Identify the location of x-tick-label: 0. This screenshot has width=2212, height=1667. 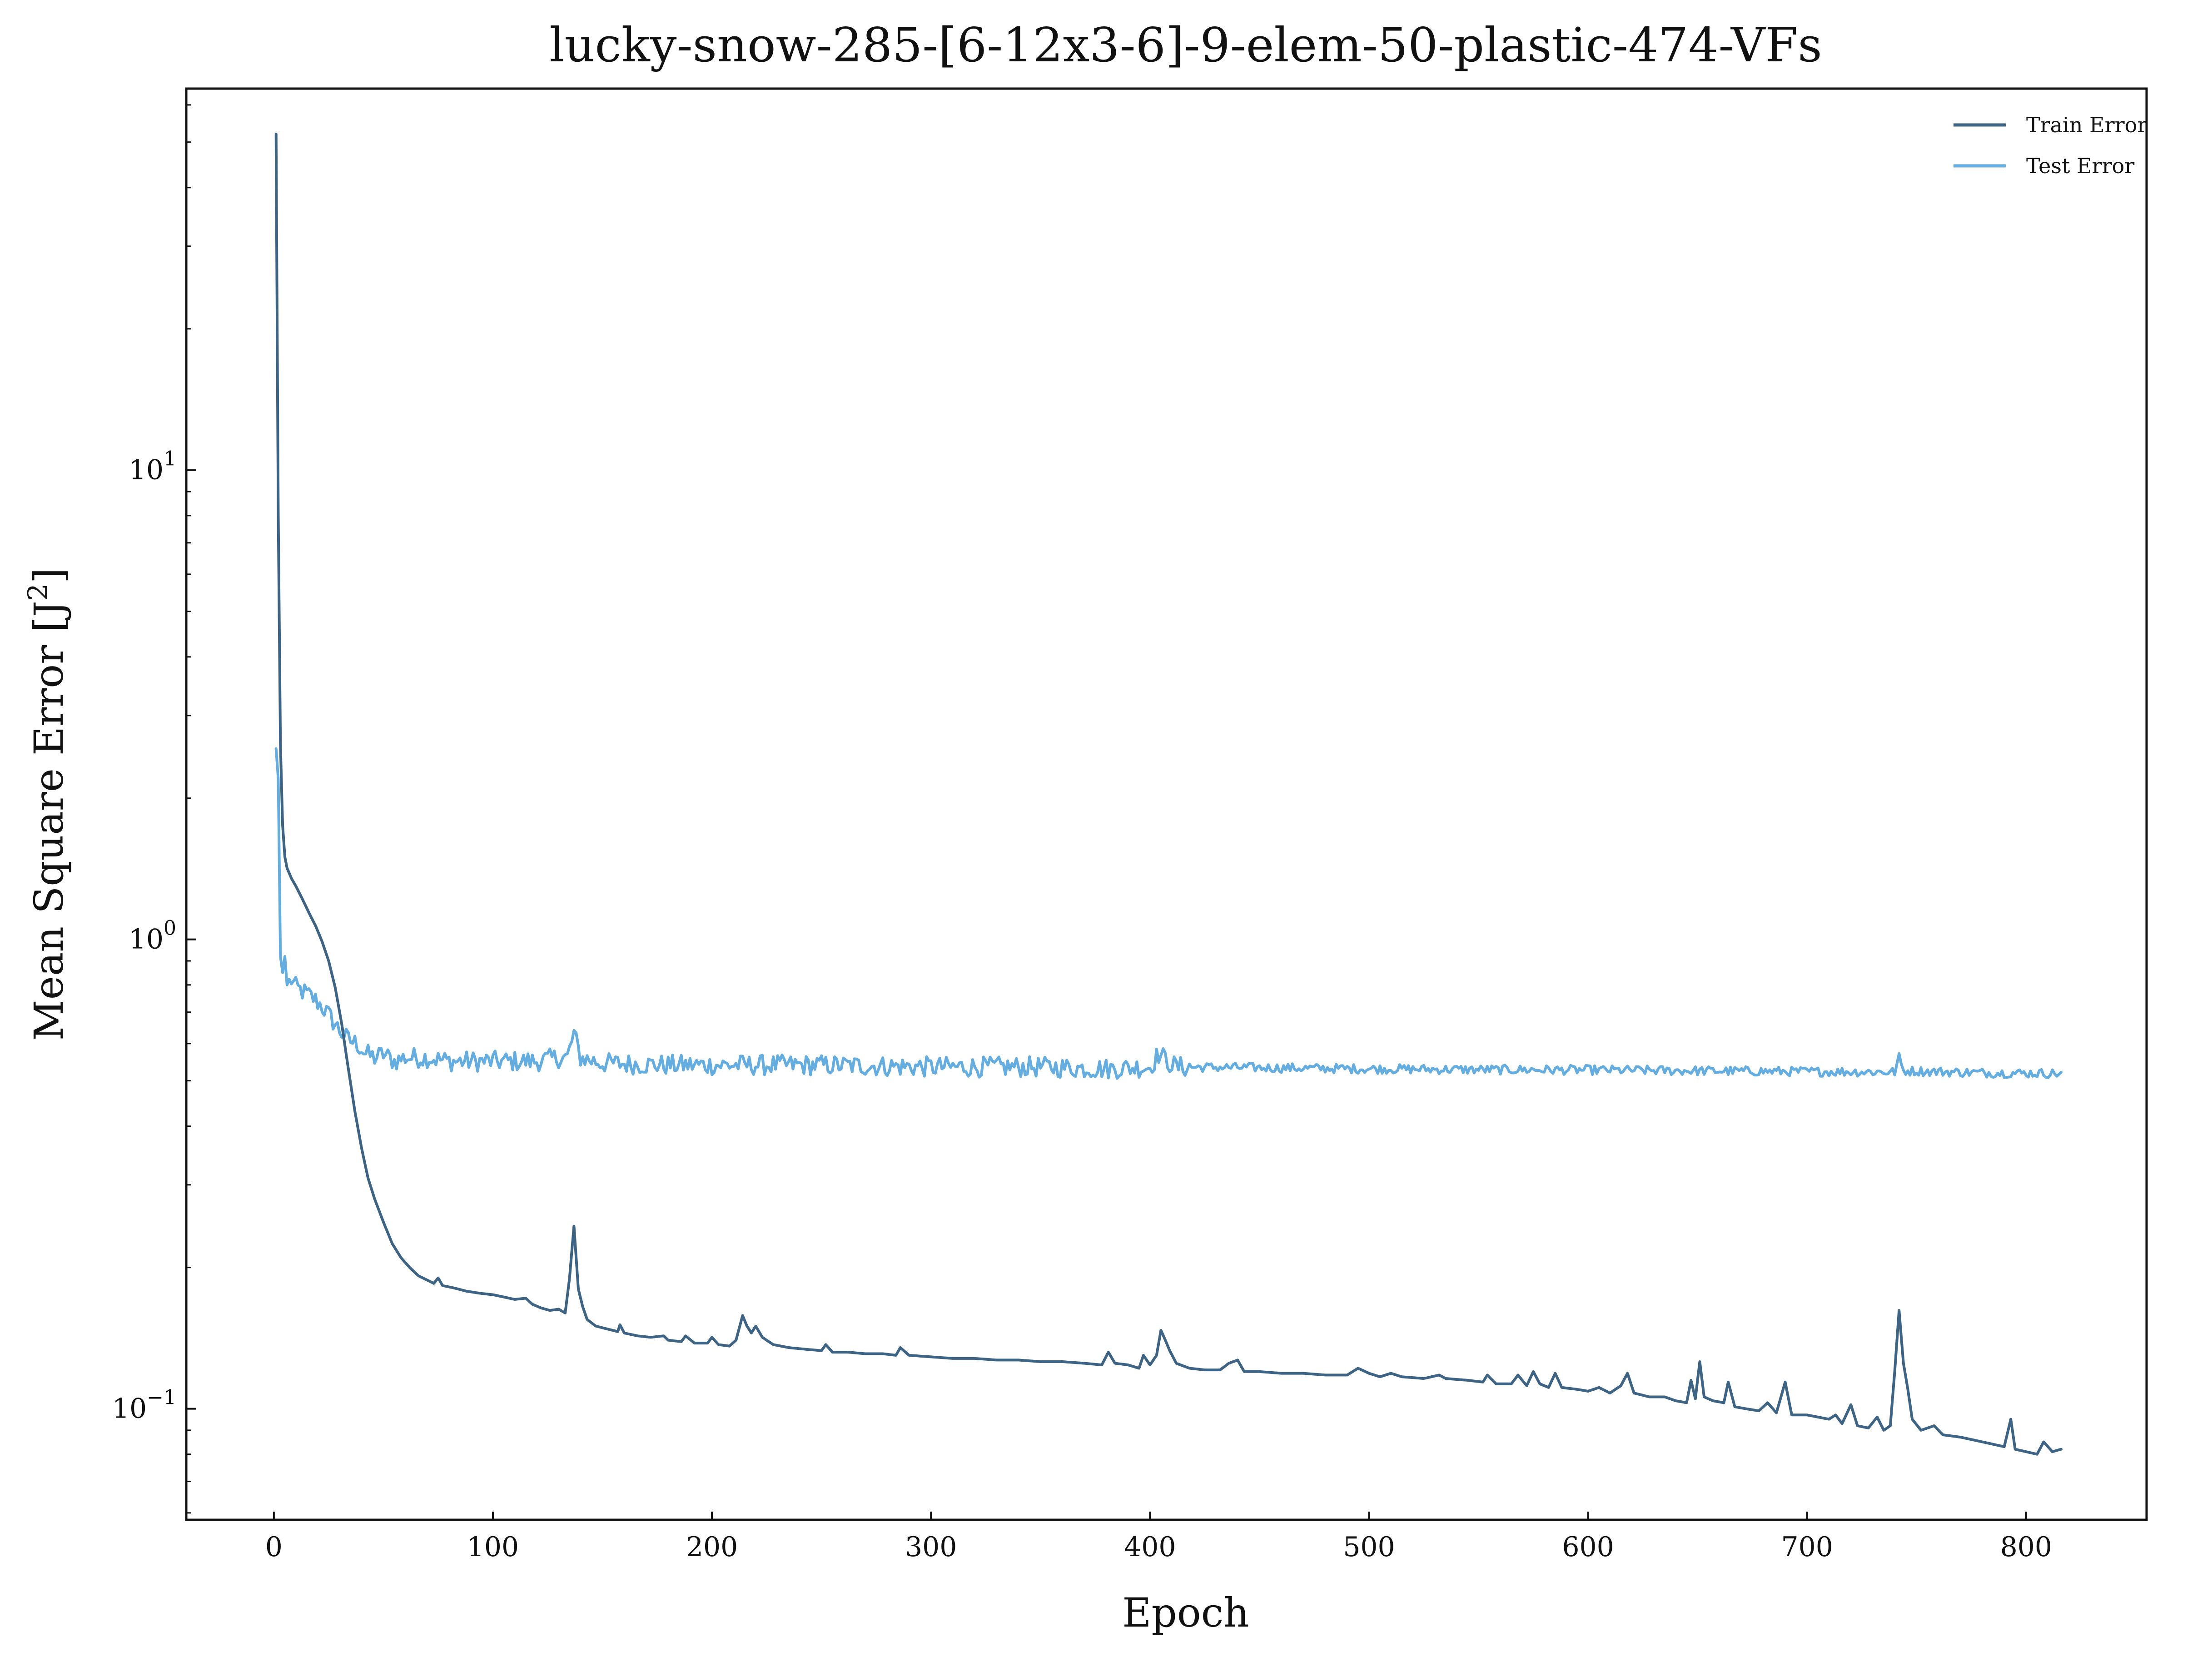
(274, 1547).